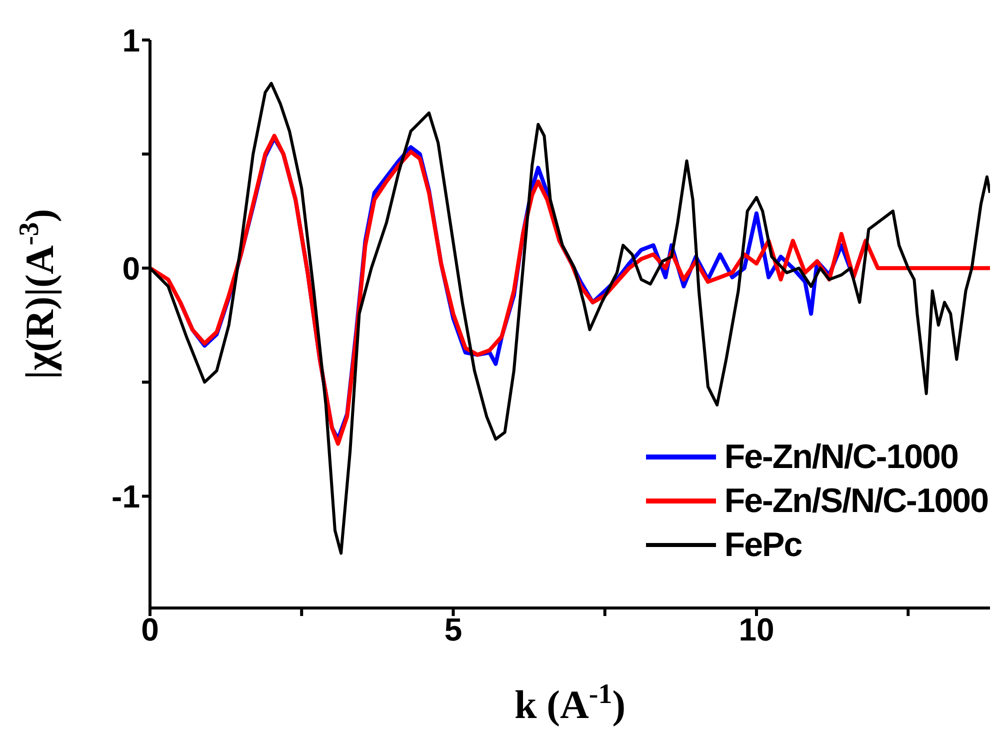 The image size is (992, 738). I want to click on x-tick-label: 5, so click(453, 630).